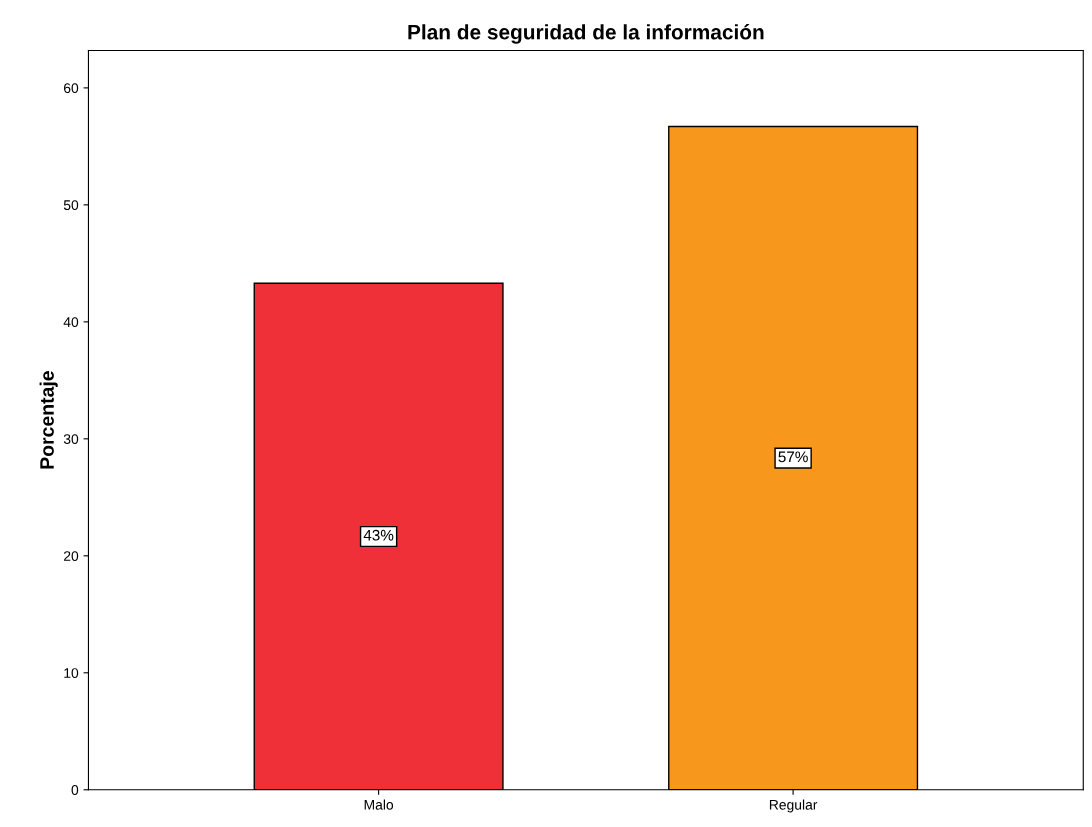  I want to click on data-label: 57%, so click(793, 457).